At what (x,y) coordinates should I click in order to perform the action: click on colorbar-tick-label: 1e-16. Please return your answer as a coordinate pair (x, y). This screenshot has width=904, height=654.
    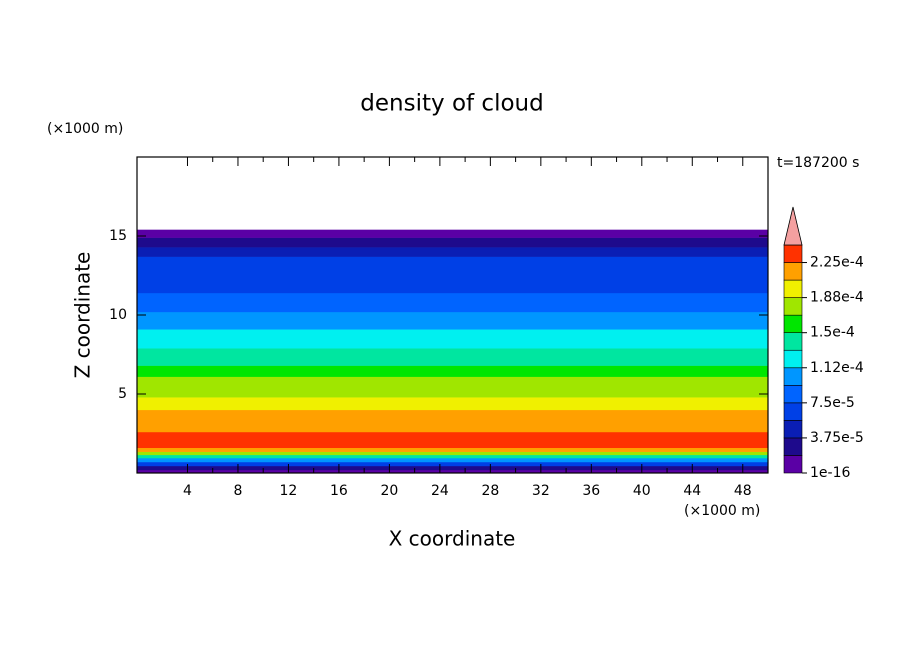
    Looking at the image, I should click on (830, 473).